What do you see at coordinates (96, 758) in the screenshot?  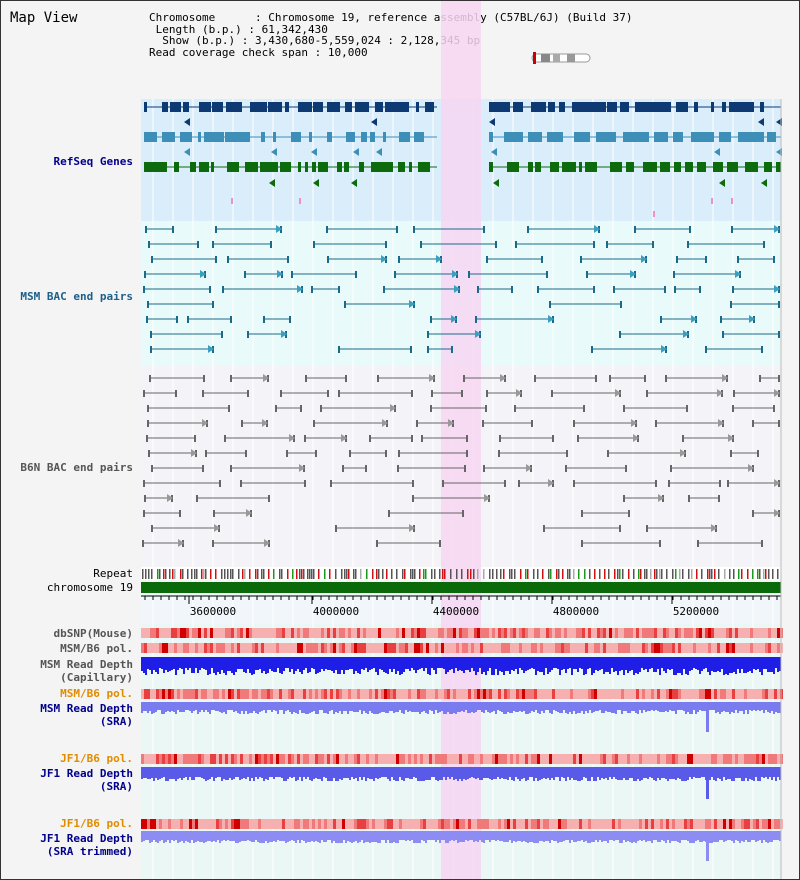 I see `jf1-pol-label-1: JF1/B6 pol.` at bounding box center [96, 758].